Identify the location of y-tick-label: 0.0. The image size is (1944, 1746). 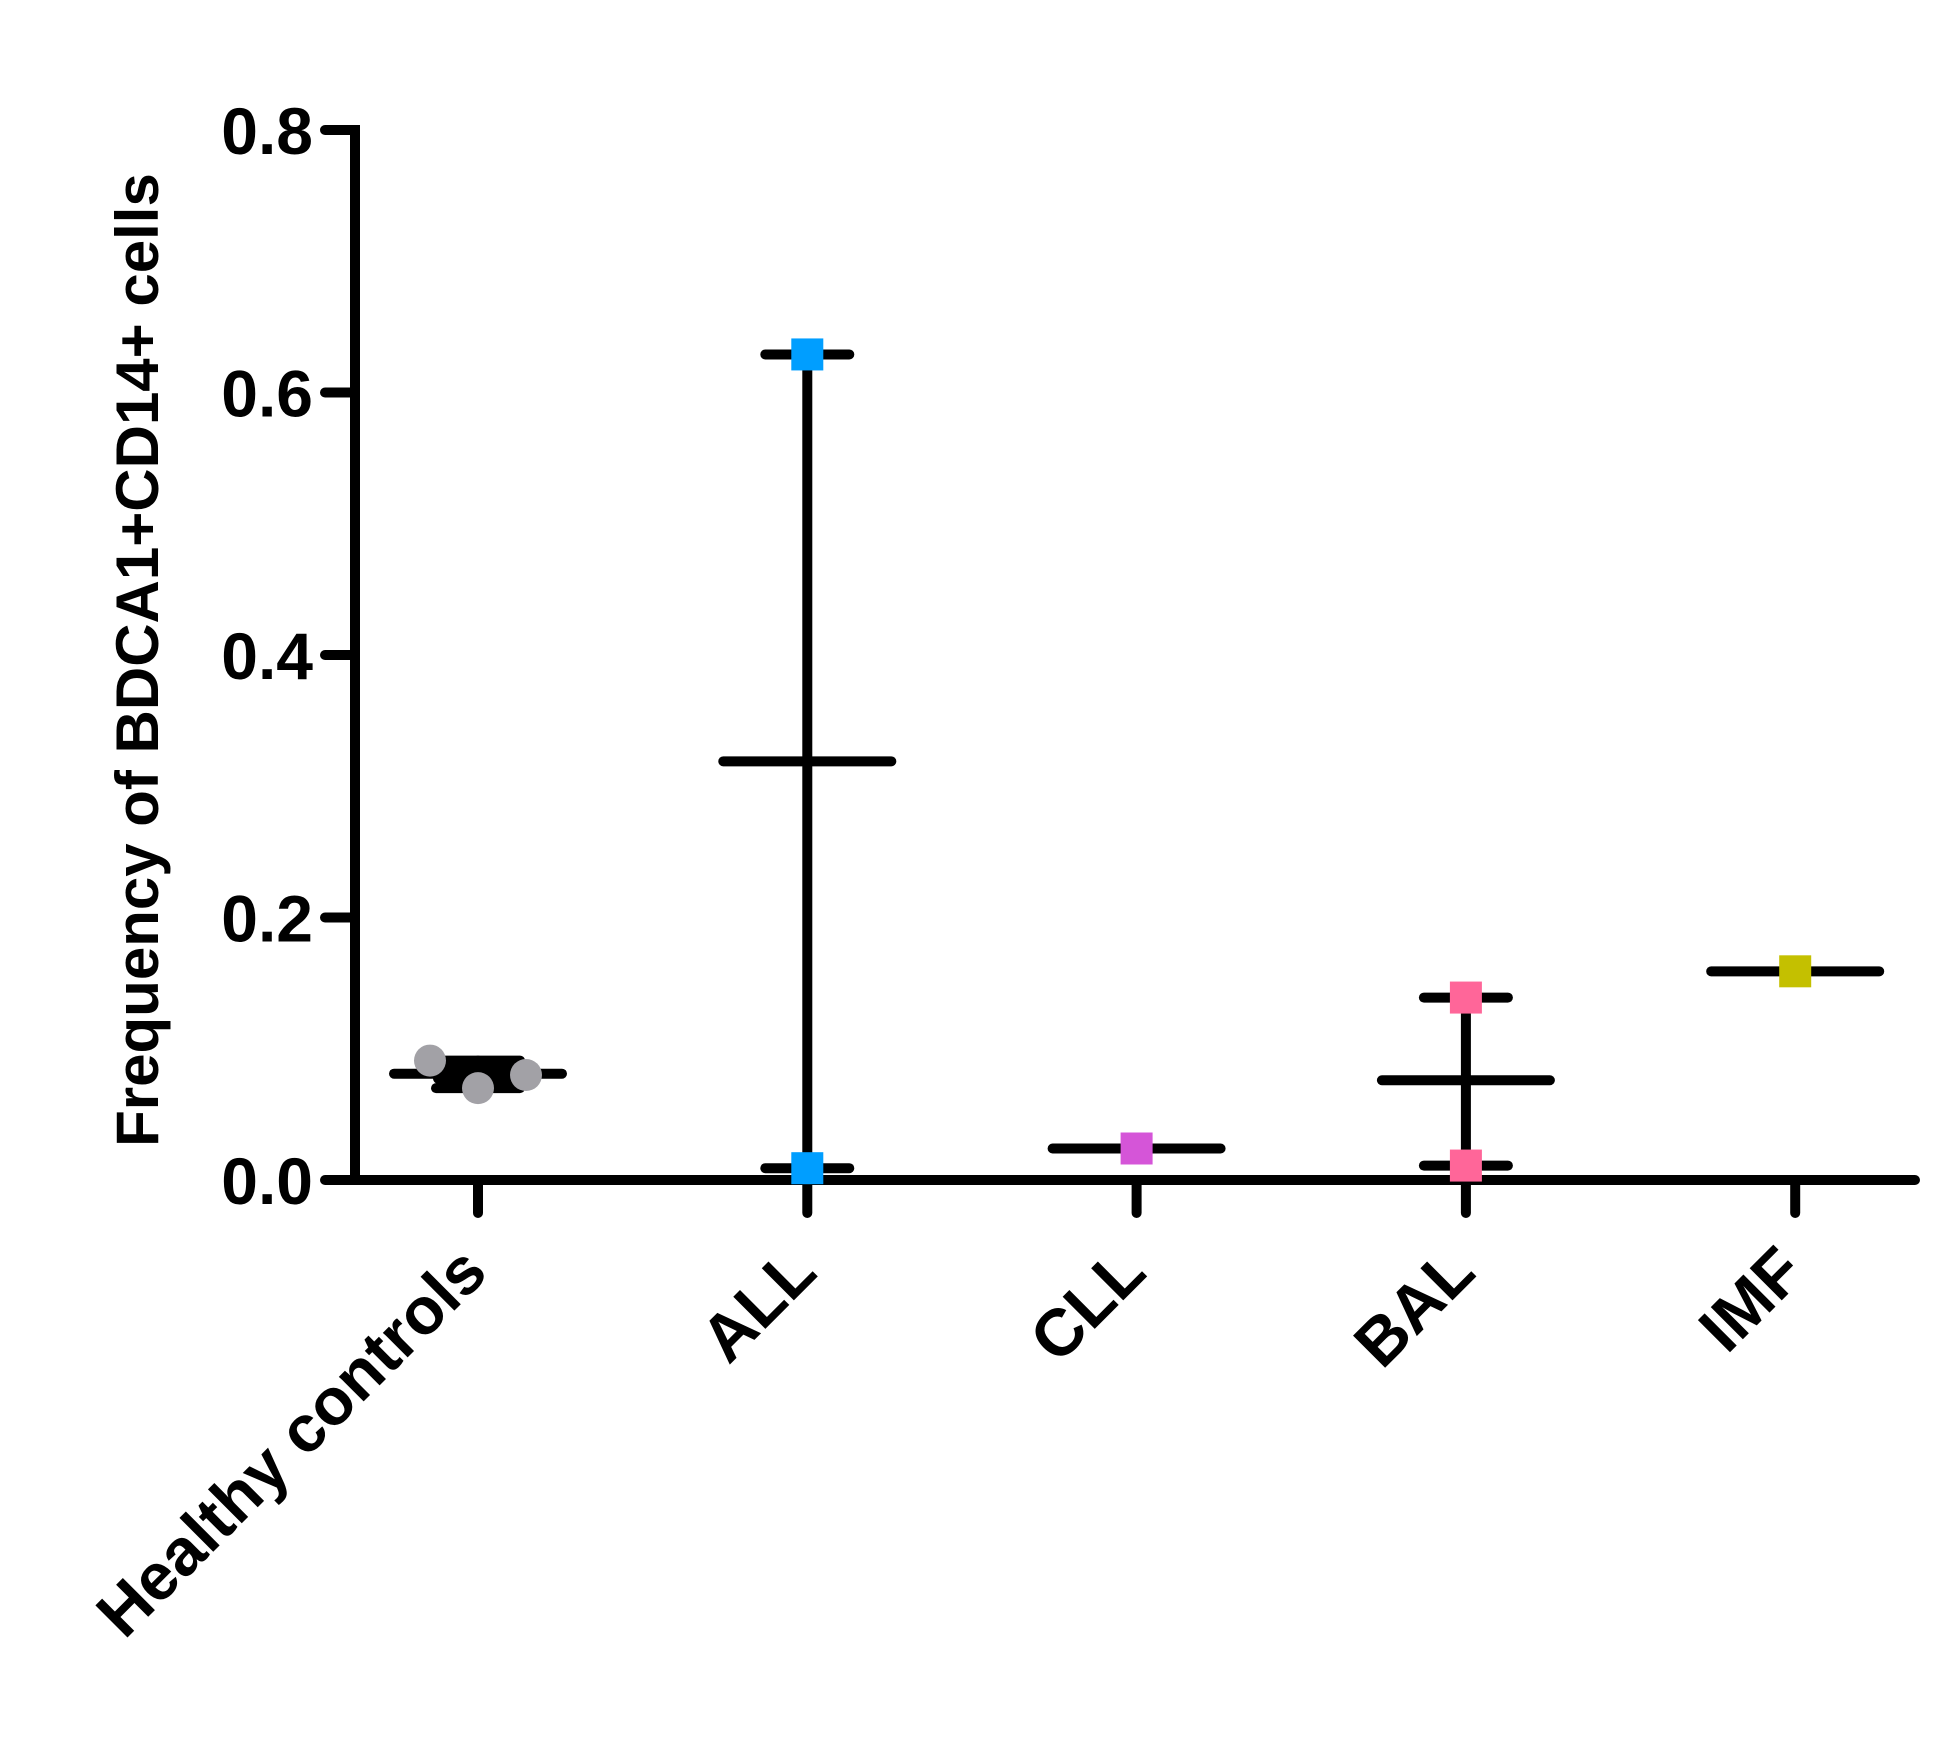
(267, 1181).